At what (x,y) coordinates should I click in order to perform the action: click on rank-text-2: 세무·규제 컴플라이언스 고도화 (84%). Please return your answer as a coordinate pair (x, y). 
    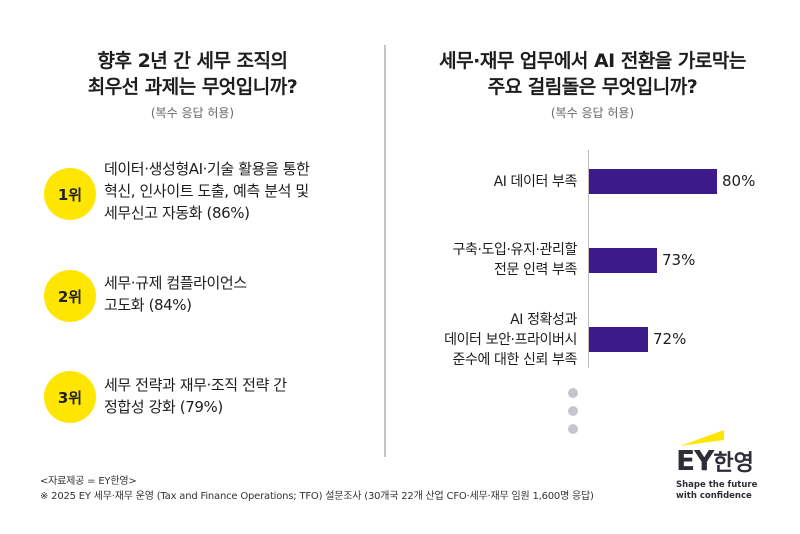
    Looking at the image, I should click on (244, 294).